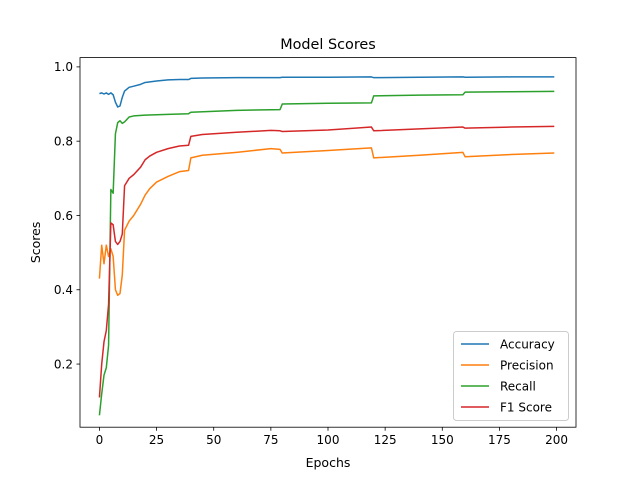 Image resolution: width=640 pixels, height=480 pixels. What do you see at coordinates (63, 67) in the screenshot?
I see `y-tick-label: 1.0` at bounding box center [63, 67].